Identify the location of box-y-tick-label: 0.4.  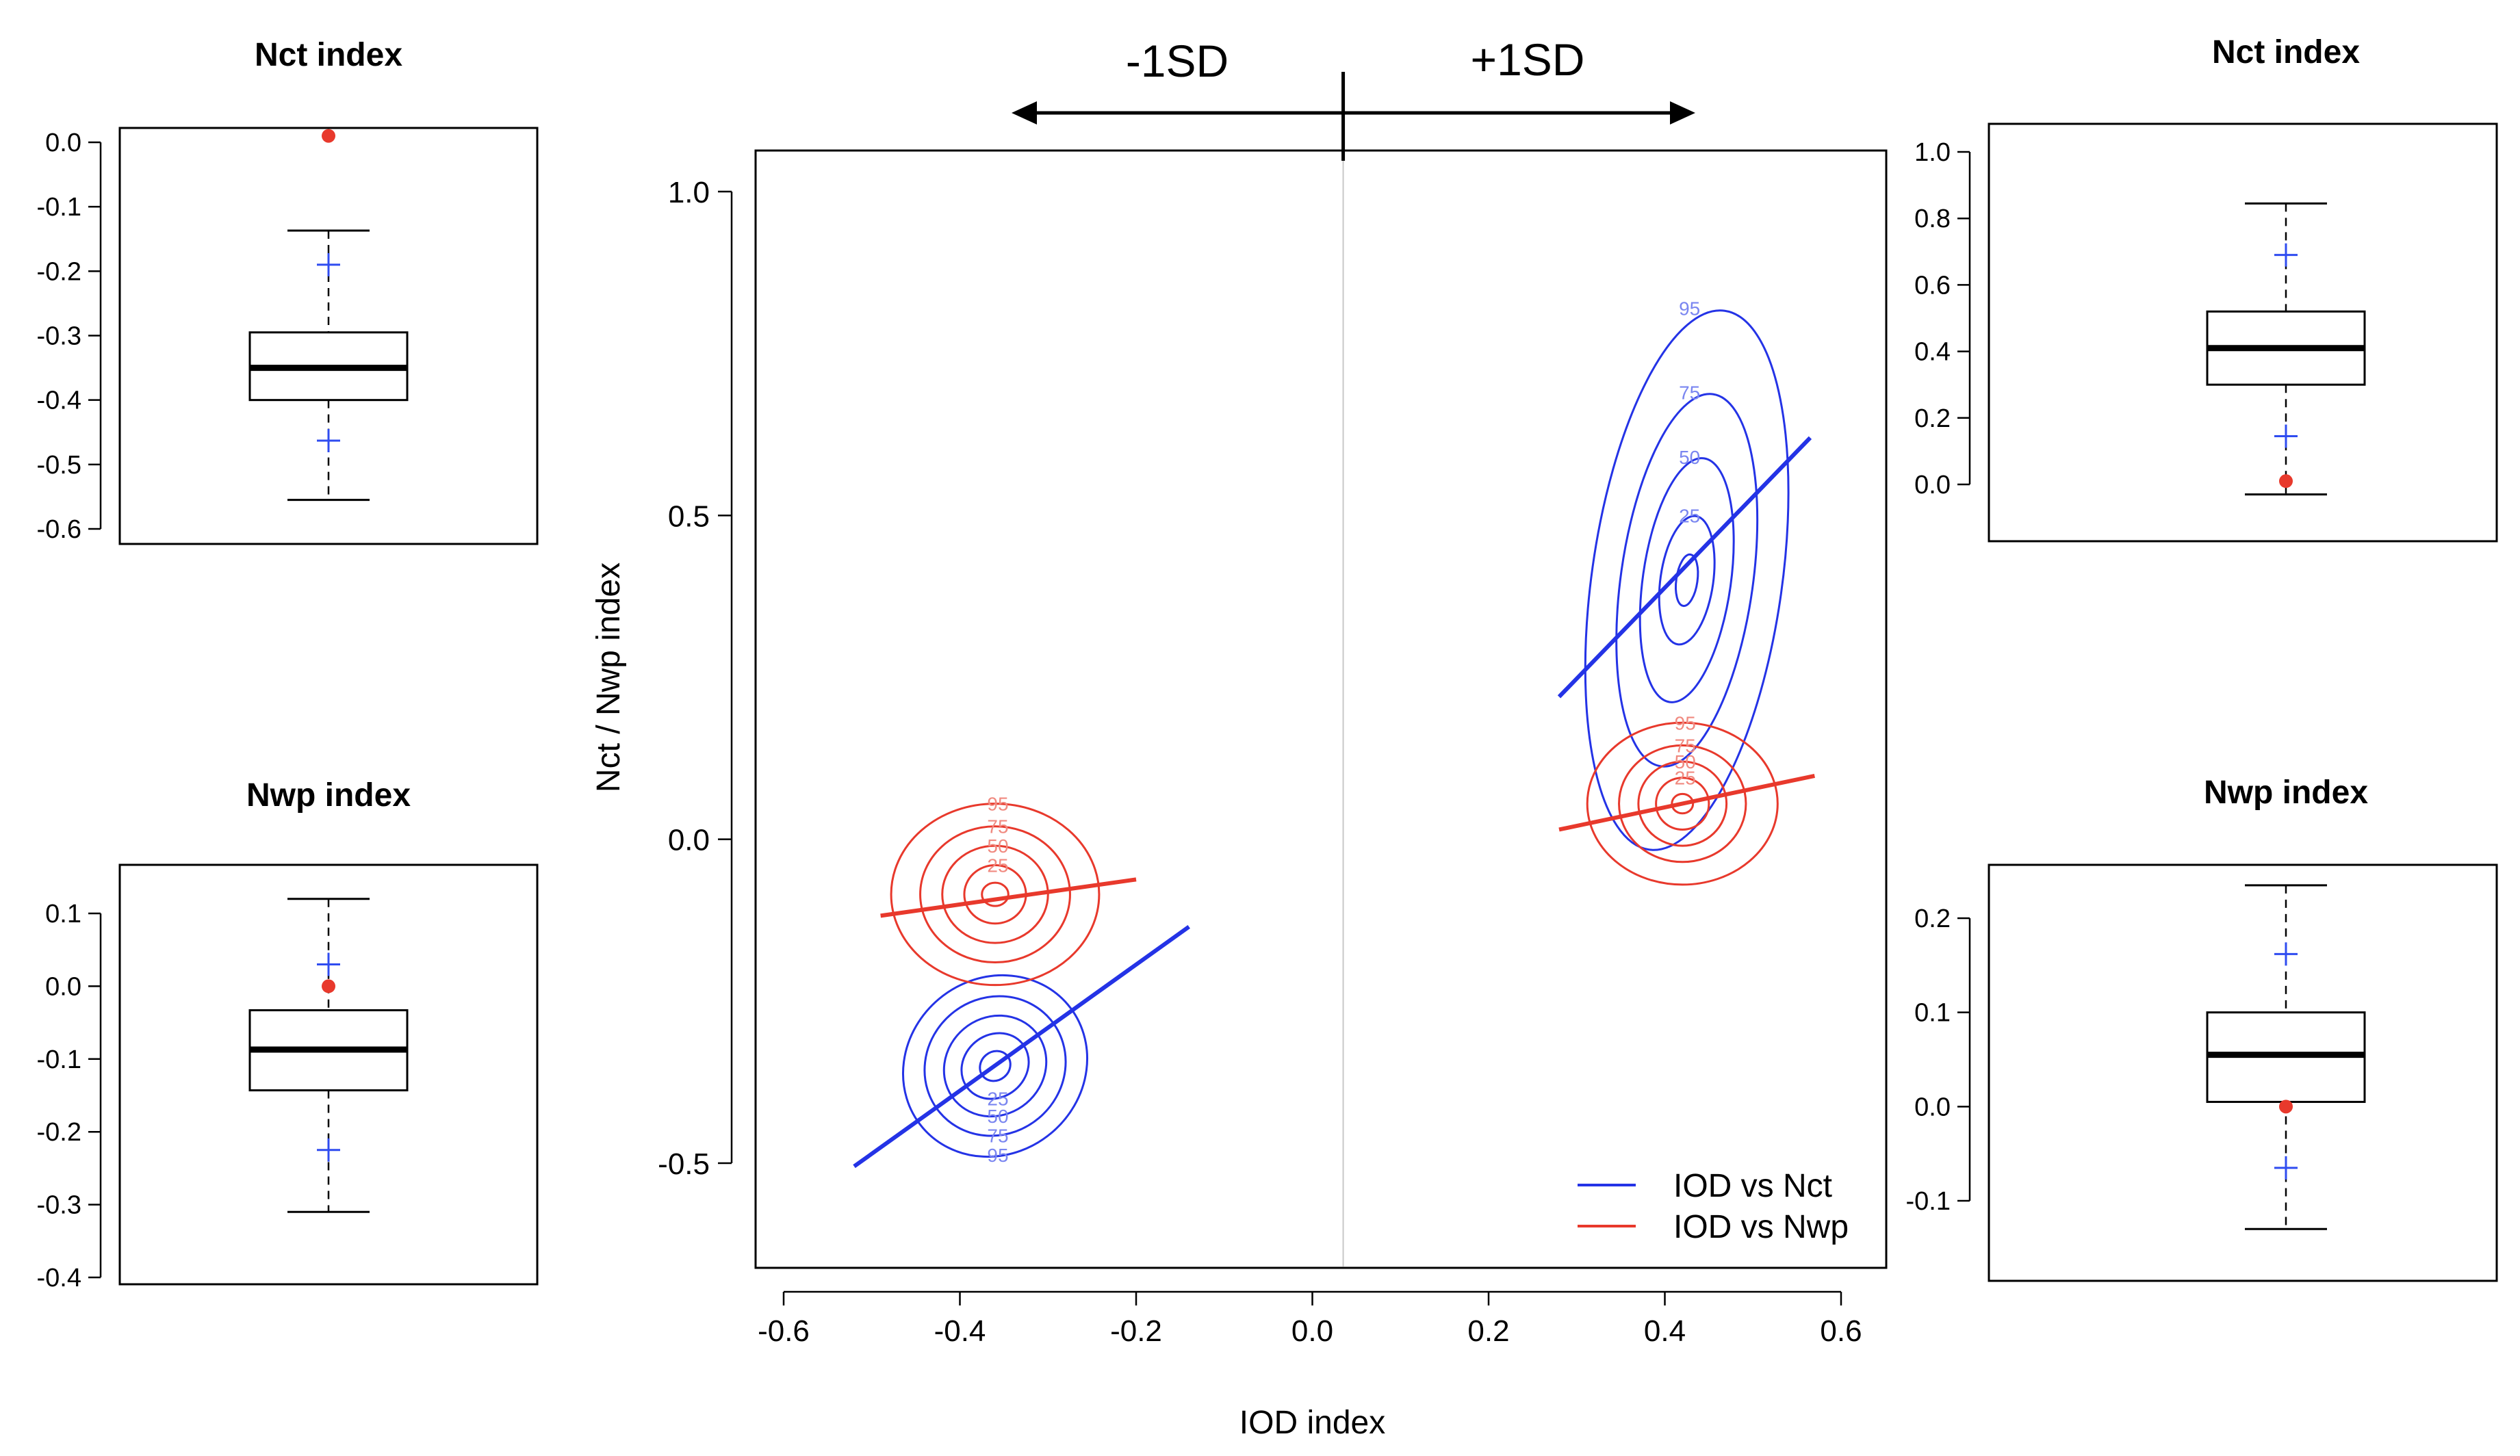
(1932, 352).